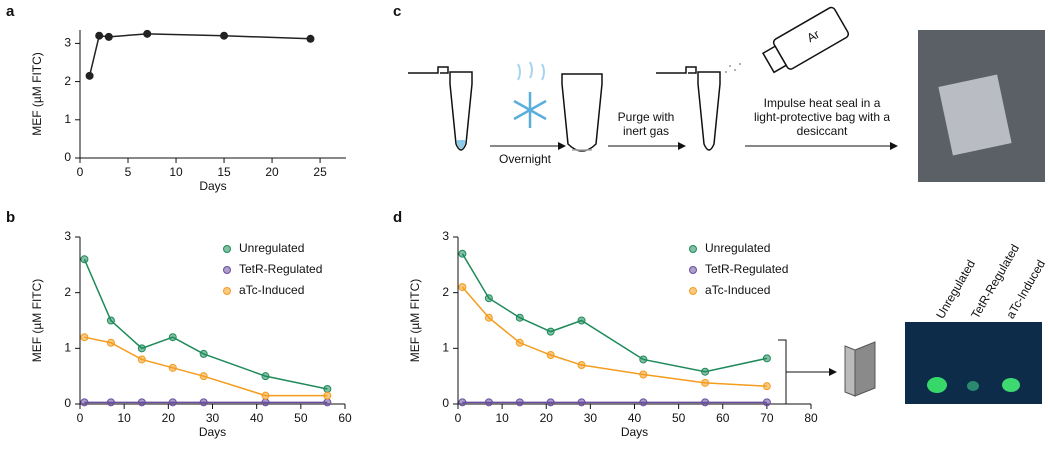 The image size is (1050, 453). I want to click on step-label: Overnight, so click(525, 159).